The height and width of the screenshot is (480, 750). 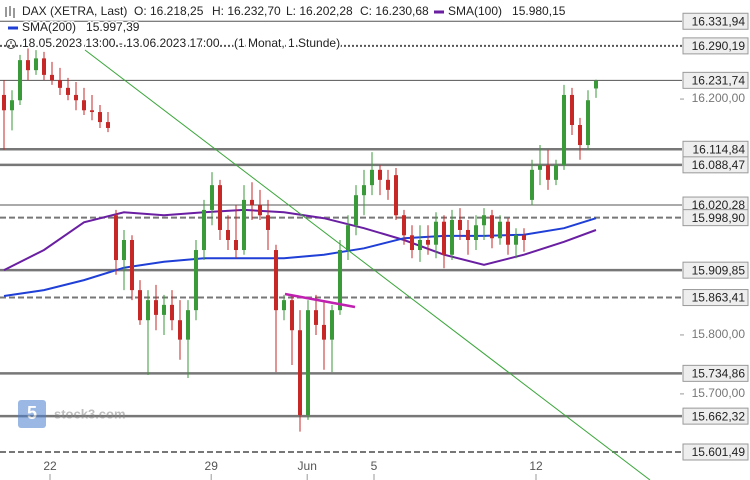 I want to click on level-label: 16.231,74, so click(x=719, y=81).